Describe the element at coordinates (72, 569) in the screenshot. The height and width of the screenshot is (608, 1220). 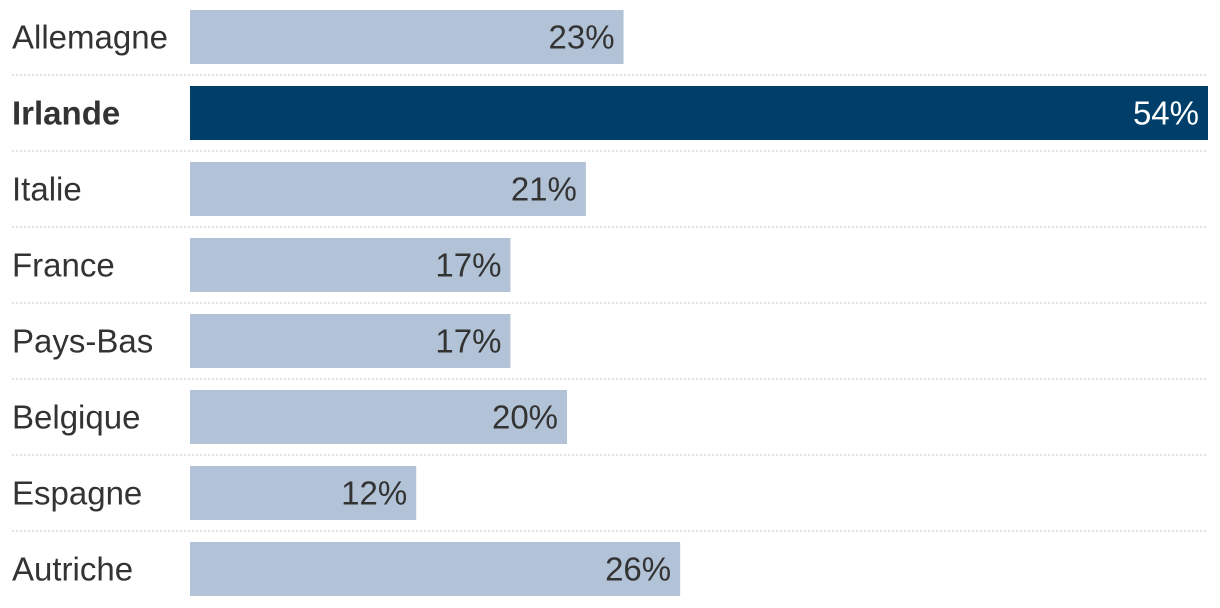
I see `category-label: Autriche` at that location.